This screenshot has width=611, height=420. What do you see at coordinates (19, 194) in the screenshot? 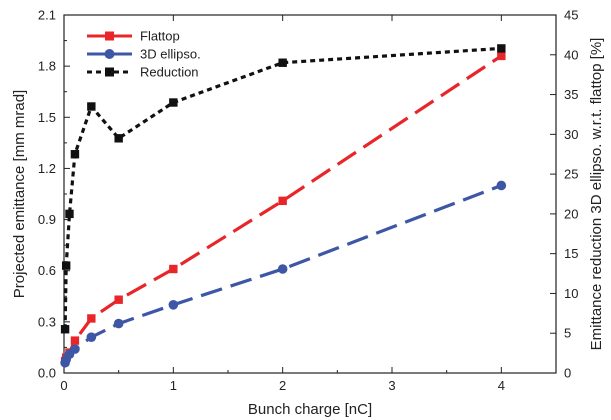
I see `y-axis-title: Projected emittance [mm mrad]` at bounding box center [19, 194].